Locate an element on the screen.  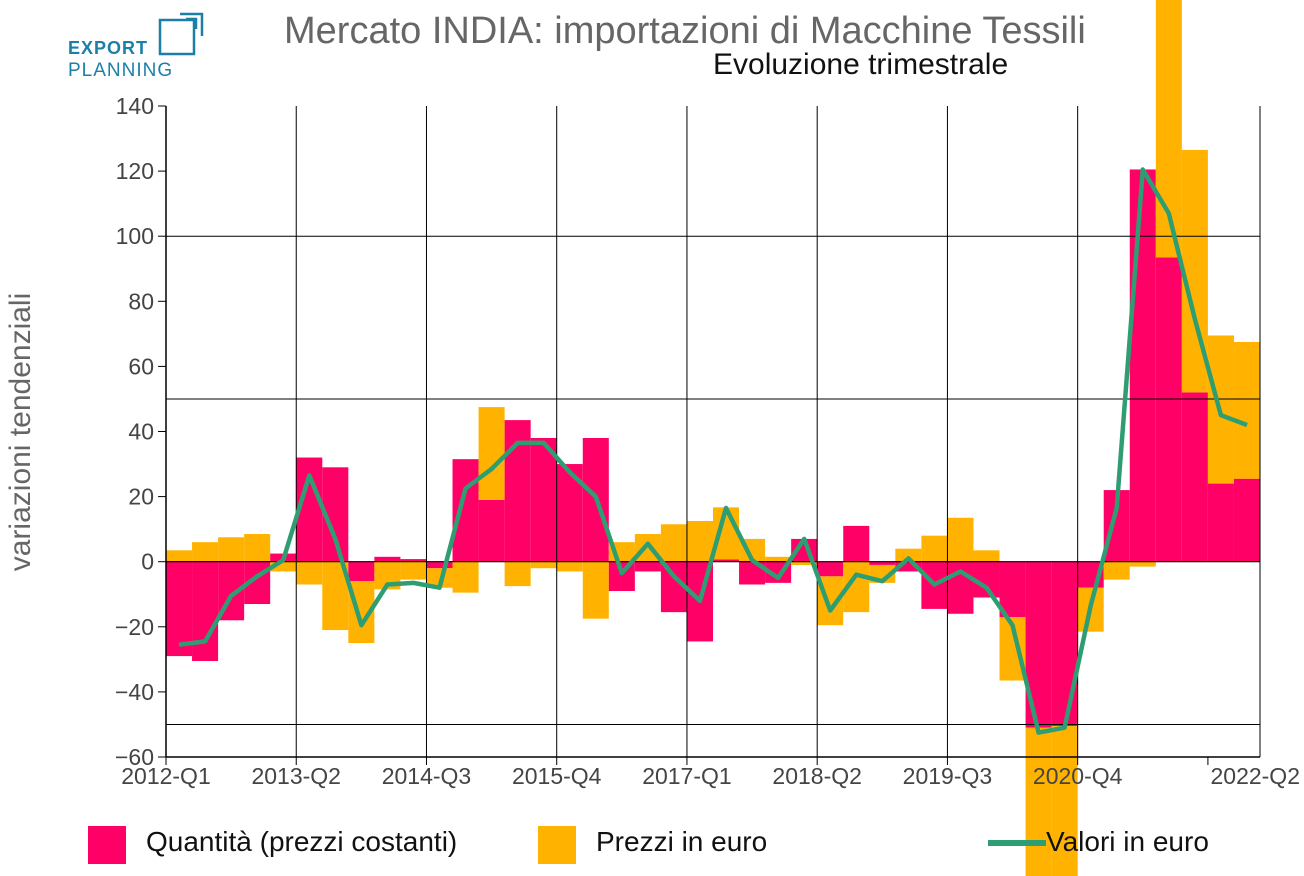
y-tick-label: 100 is located at coordinates (135, 236).